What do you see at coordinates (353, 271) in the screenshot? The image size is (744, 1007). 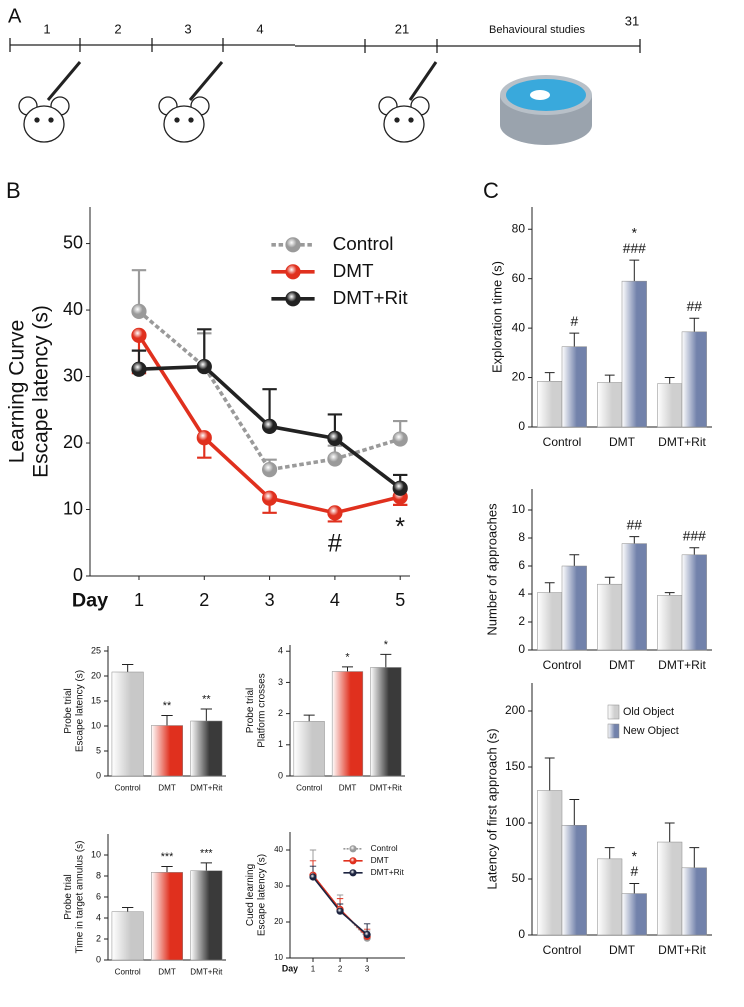 I see `legend-label: DMT` at bounding box center [353, 271].